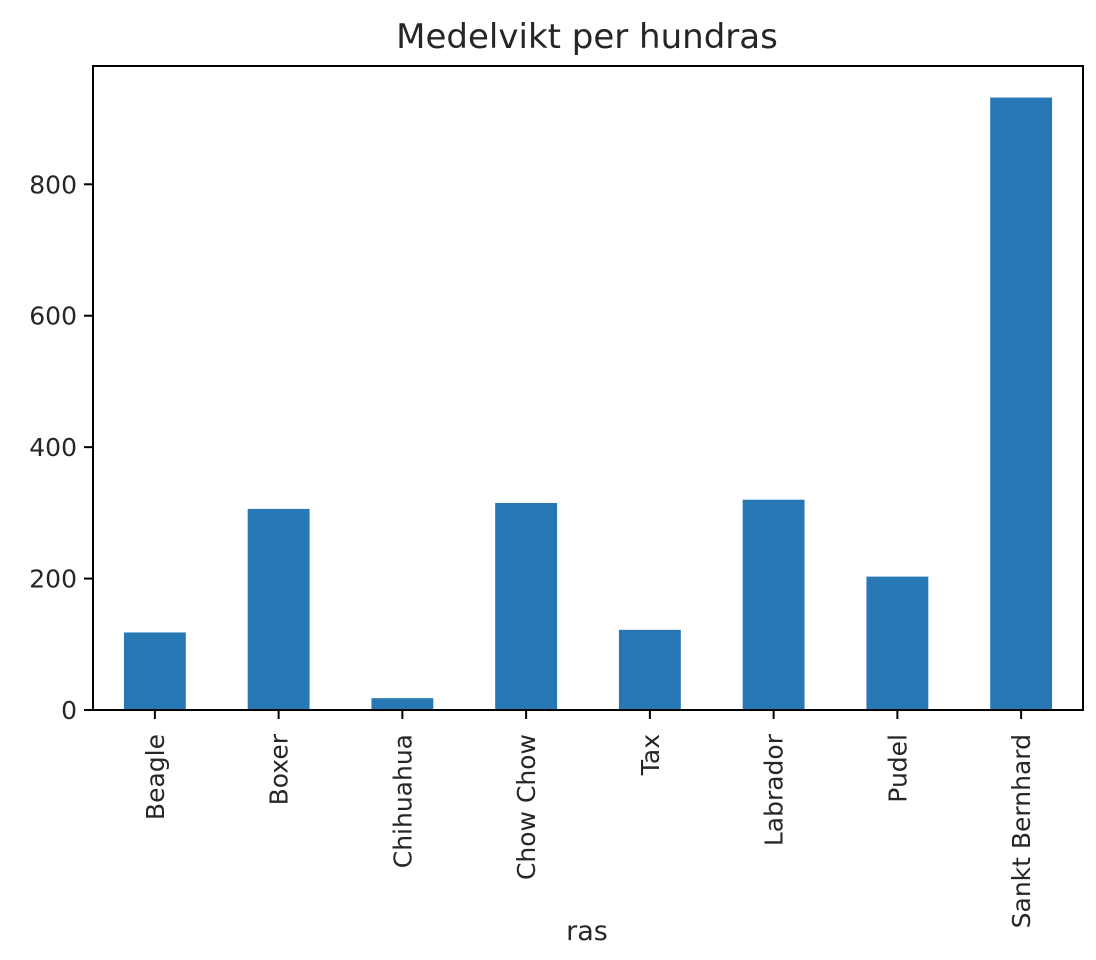  What do you see at coordinates (649, 669) in the screenshot?
I see `bar-tax` at bounding box center [649, 669].